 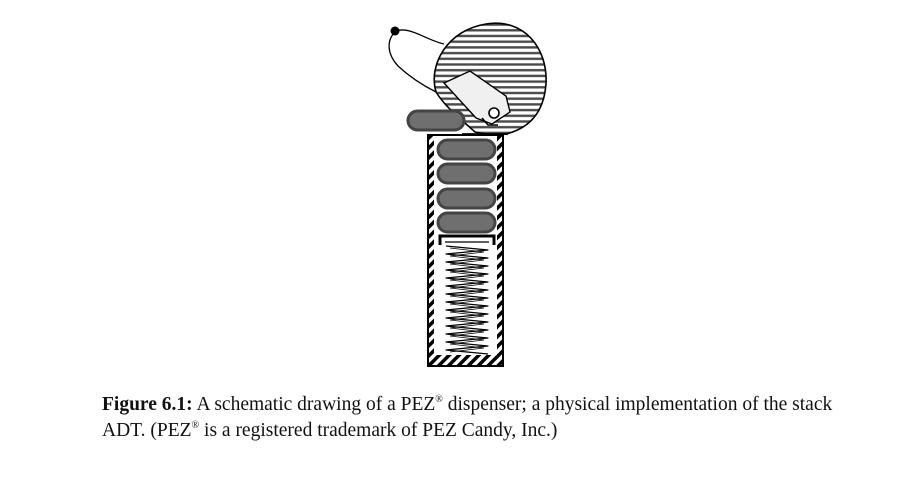 What do you see at coordinates (466, 360) in the screenshot?
I see `tube-base-hatch` at bounding box center [466, 360].